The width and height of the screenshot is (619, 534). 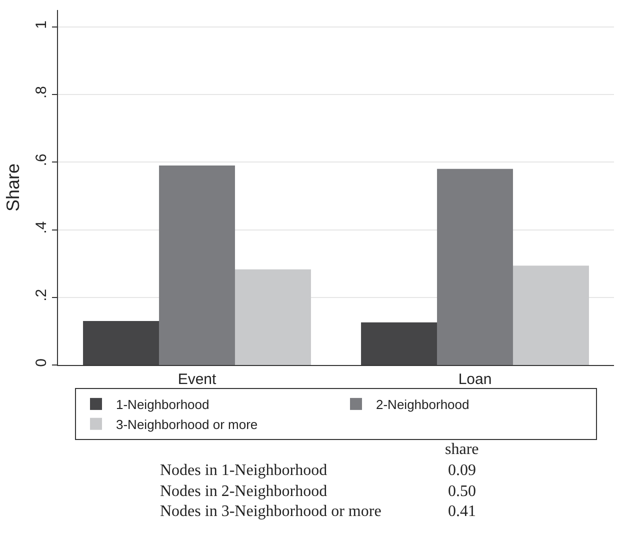 I want to click on legend-label: 2-Neighborhood, so click(x=423, y=404).